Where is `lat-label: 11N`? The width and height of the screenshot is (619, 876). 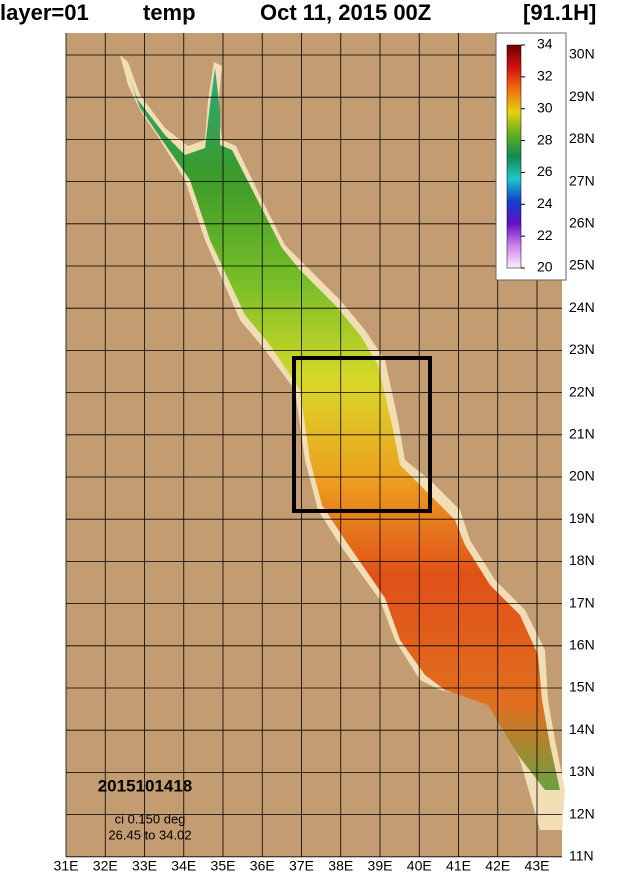 lat-label: 11N is located at coordinates (581, 856).